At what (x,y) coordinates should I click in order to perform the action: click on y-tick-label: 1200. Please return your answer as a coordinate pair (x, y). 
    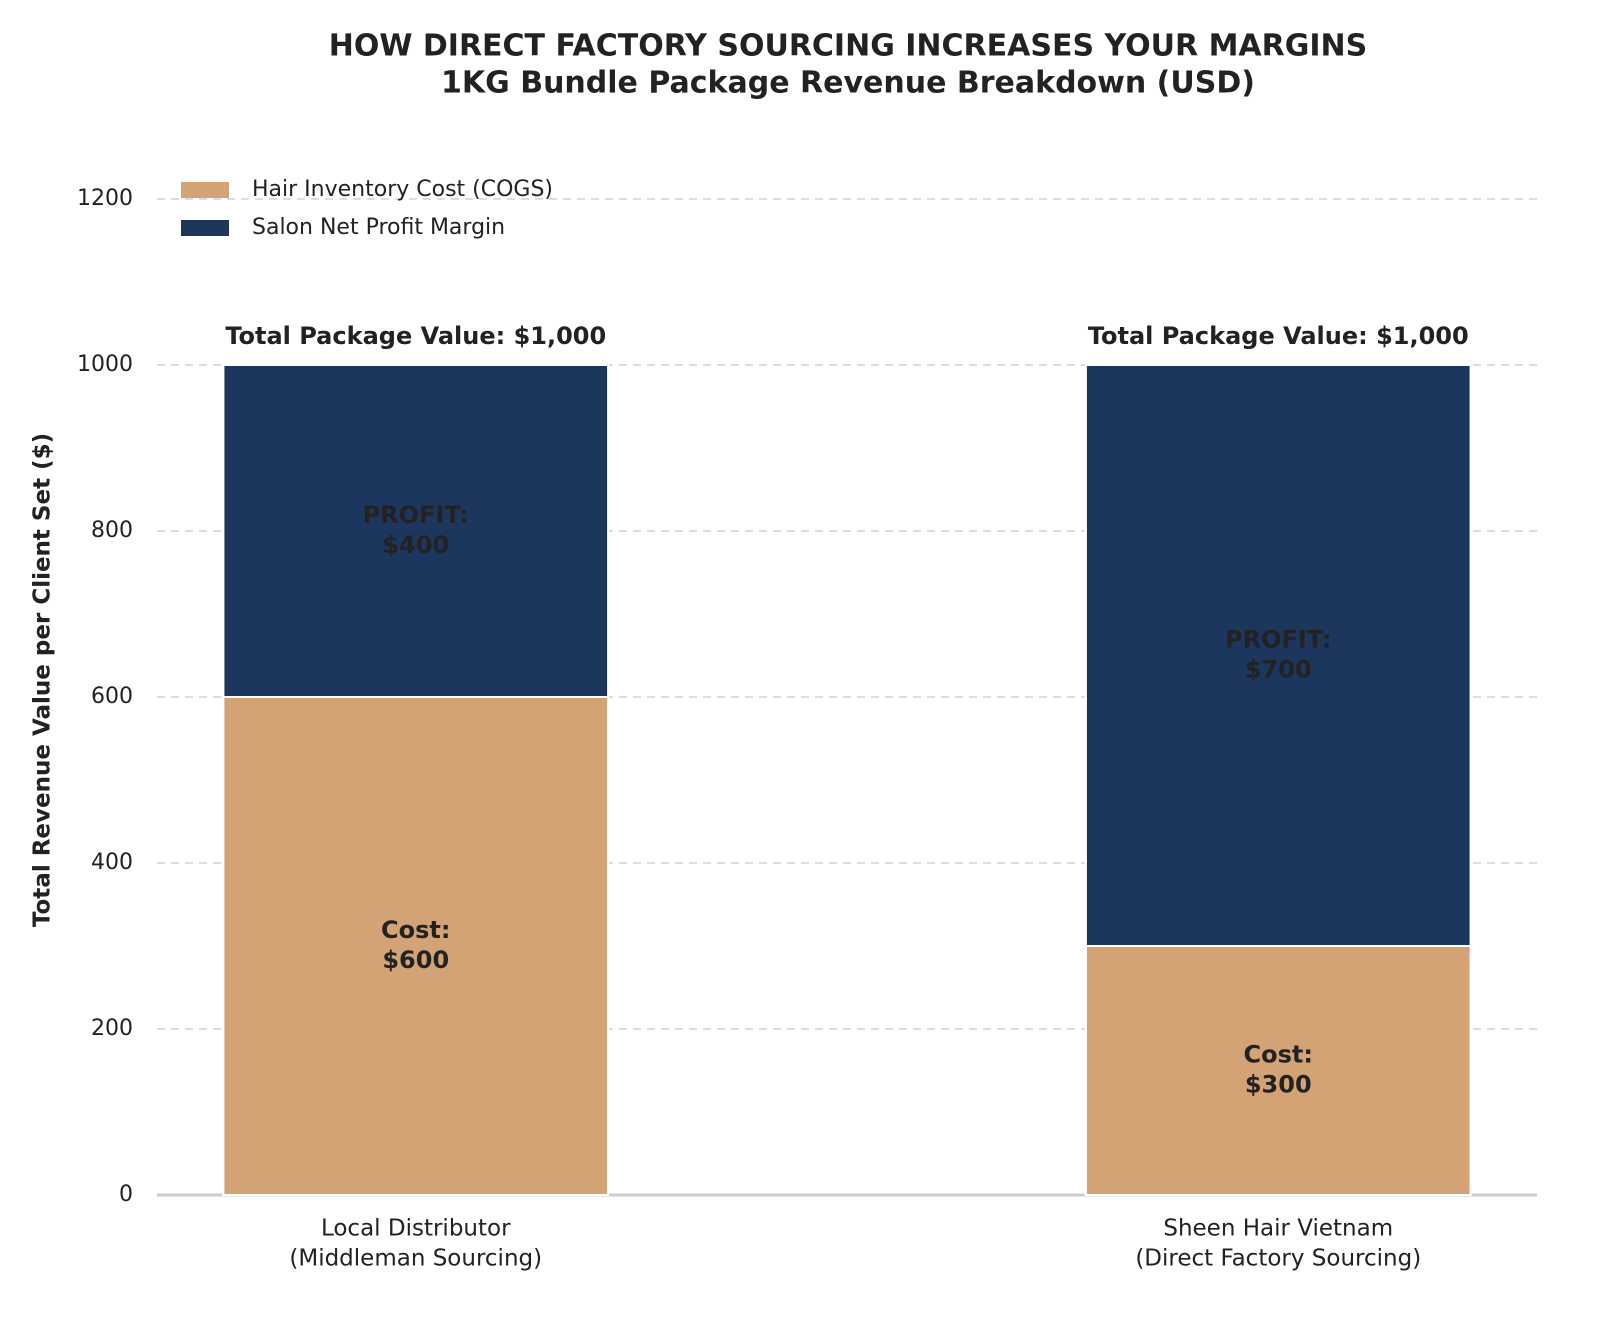
    Looking at the image, I should click on (105, 198).